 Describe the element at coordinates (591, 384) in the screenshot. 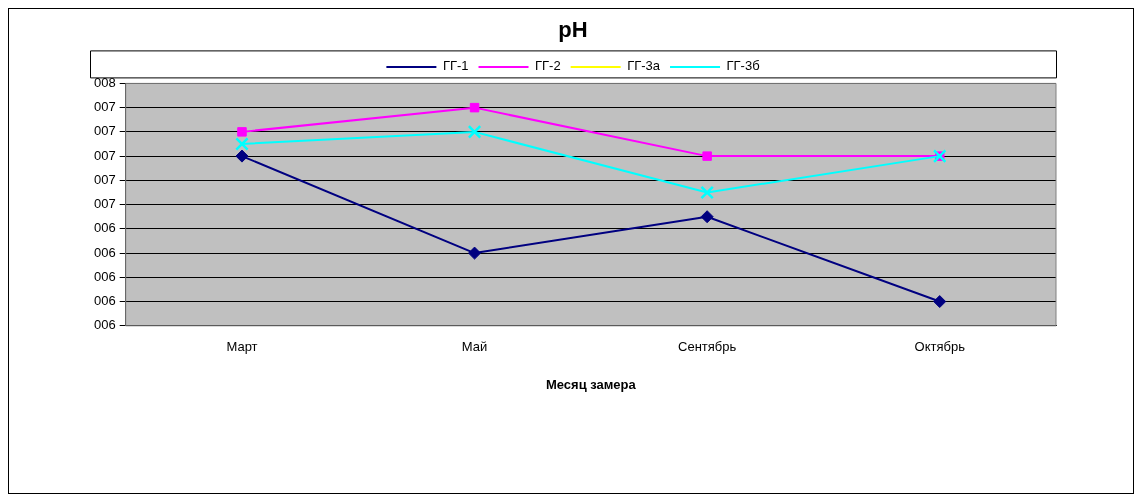

I see `x-axis-title: Месяц замера` at that location.